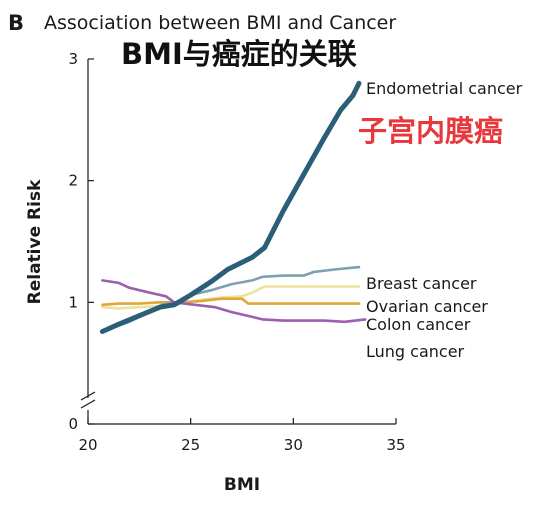  I want to click on series-line-ovarian, so click(231, 297).